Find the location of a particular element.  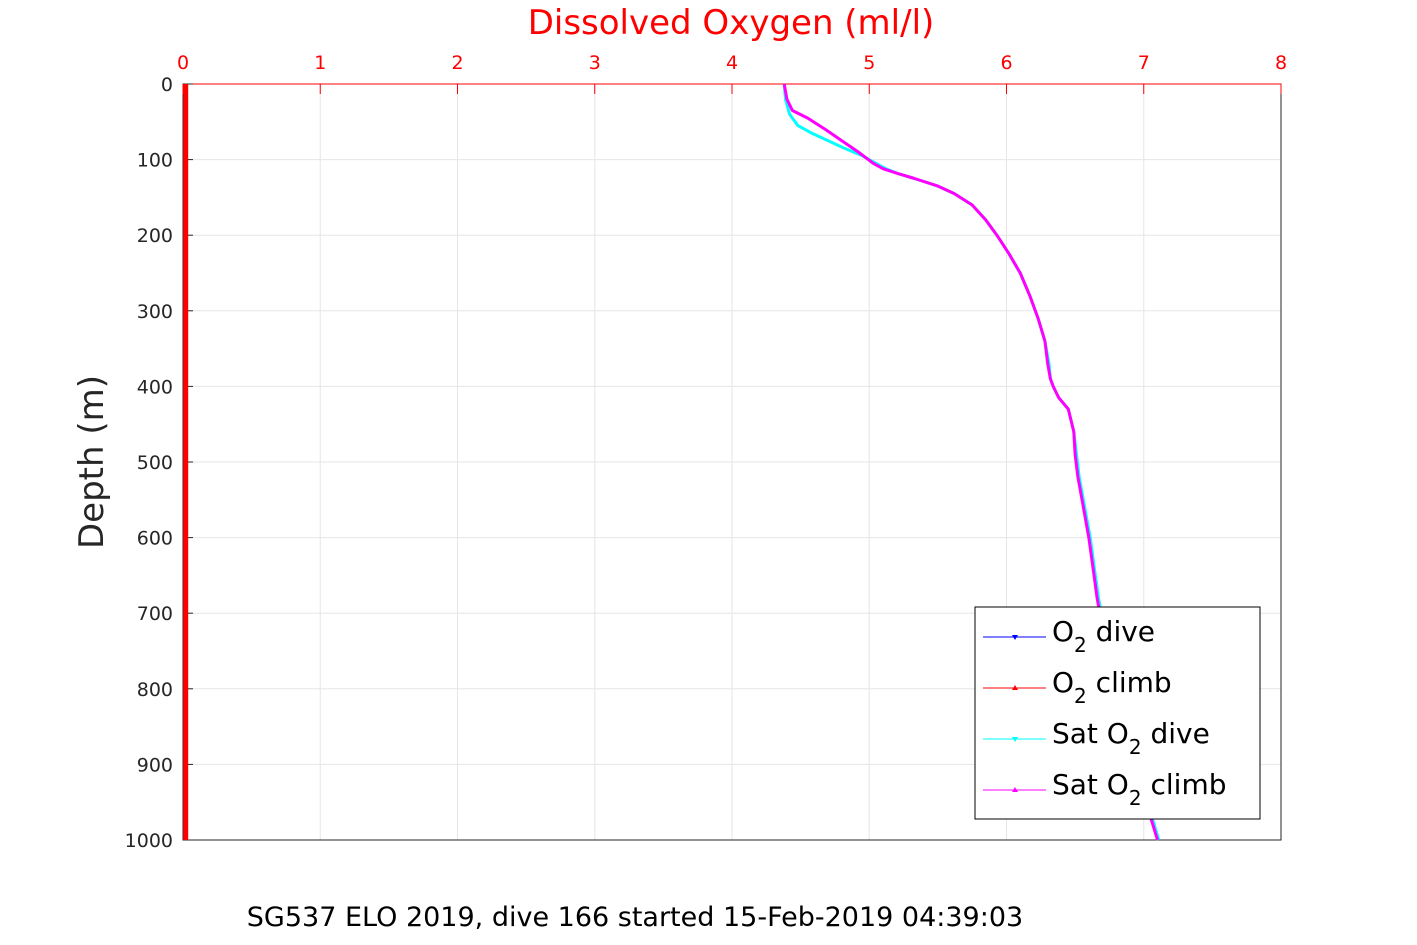

y-tick-label: 600 is located at coordinates (155, 539).